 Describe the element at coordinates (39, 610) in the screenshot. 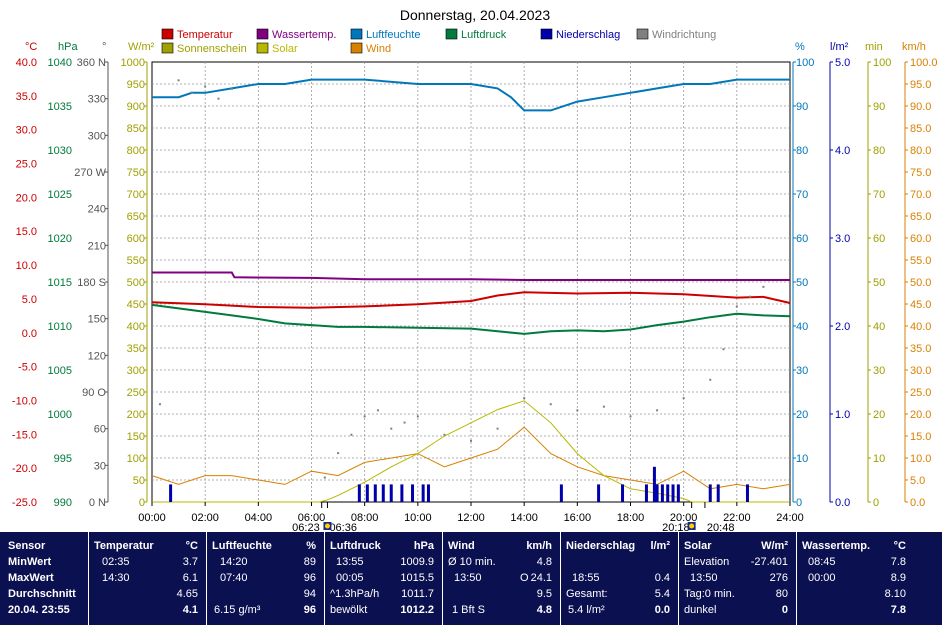

I see `row-label-current: 20.04. 23:55` at that location.